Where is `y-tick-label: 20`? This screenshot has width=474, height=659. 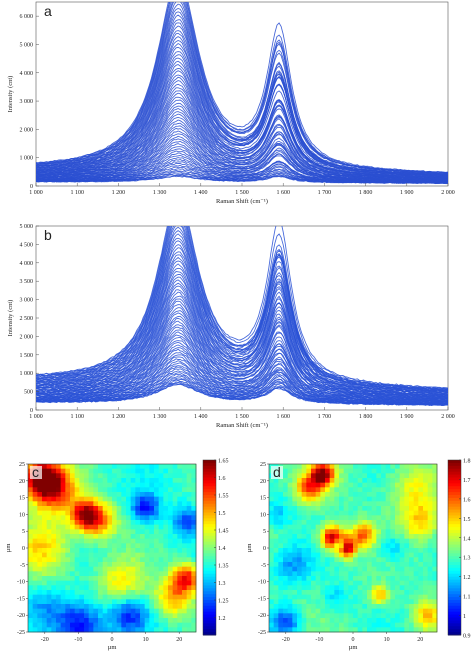
y-tick-label: 20 is located at coordinates (263, 482).